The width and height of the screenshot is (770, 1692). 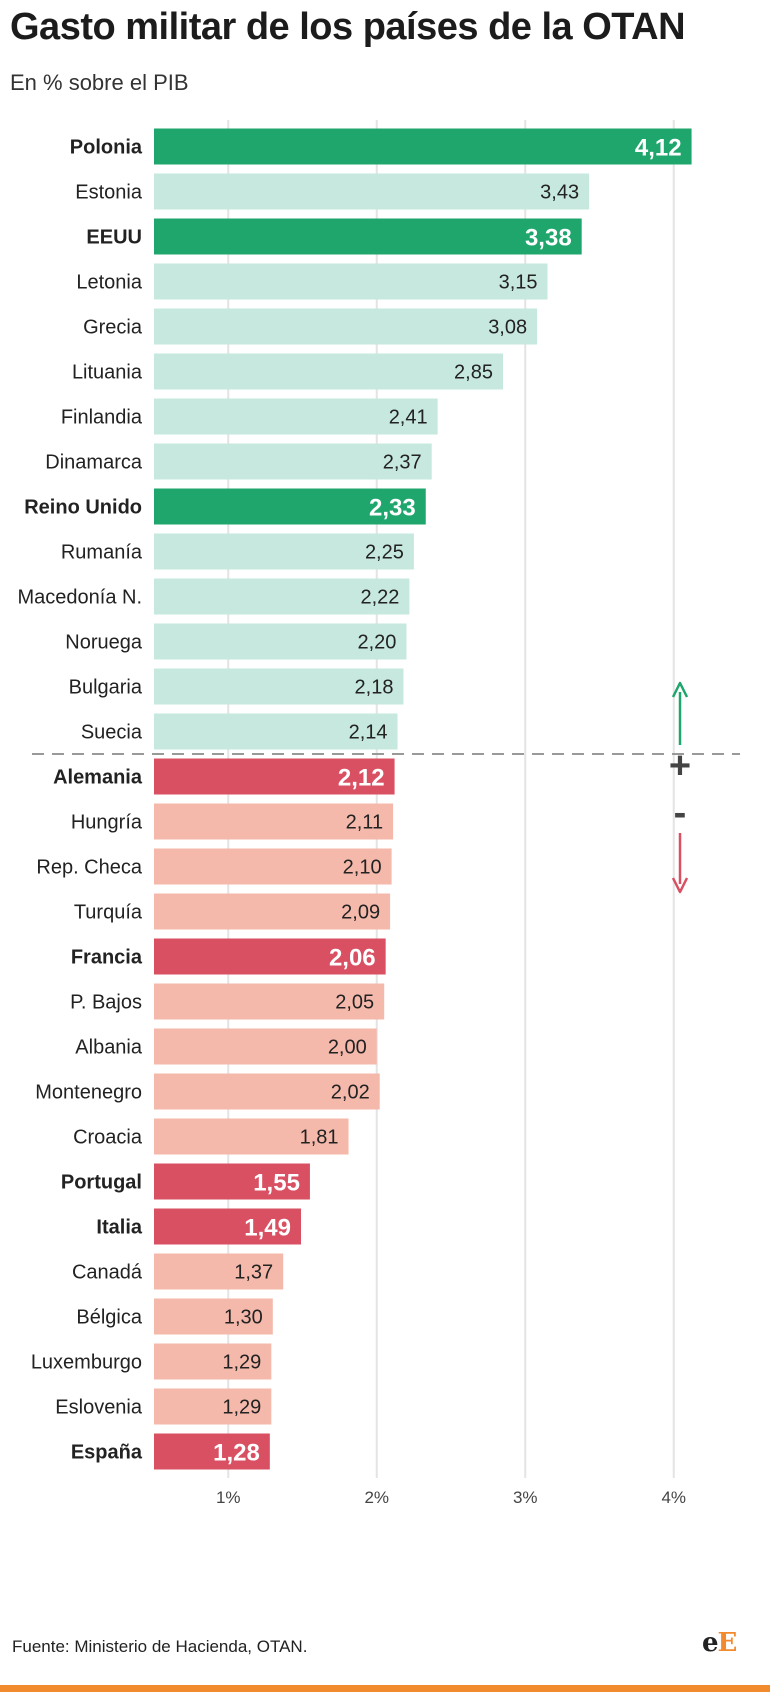 What do you see at coordinates (727, 1643) in the screenshot?
I see `logo-letter-E: E` at bounding box center [727, 1643].